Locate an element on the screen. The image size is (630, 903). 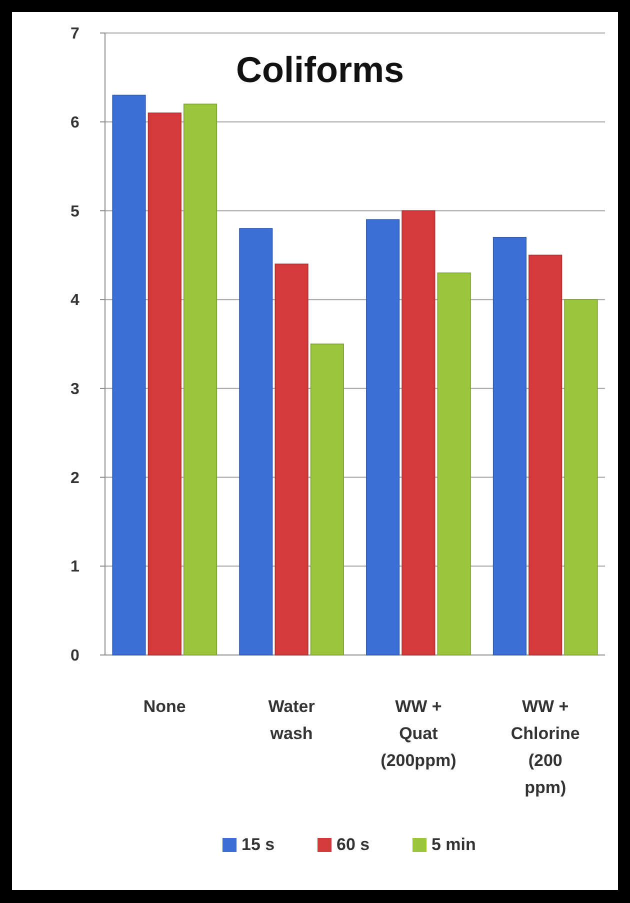
x-tick-label: Water wash is located at coordinates (292, 720).